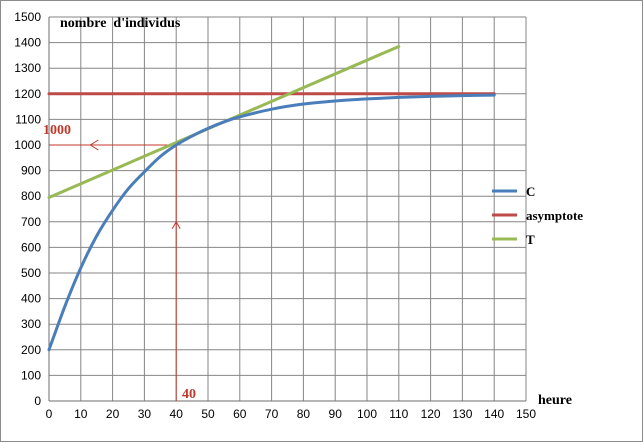 The height and width of the screenshot is (443, 643). Describe the element at coordinates (240, 414) in the screenshot. I see `x-tick-label: 60` at that location.